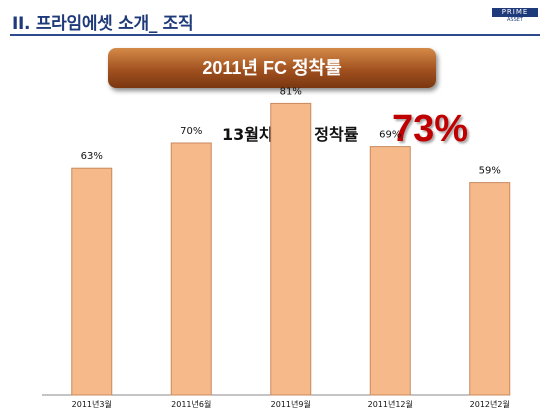 This screenshot has width=550, height=412. Describe the element at coordinates (272, 68) in the screenshot. I see `chart-title-banner: 2011년 FC 정착률` at that location.